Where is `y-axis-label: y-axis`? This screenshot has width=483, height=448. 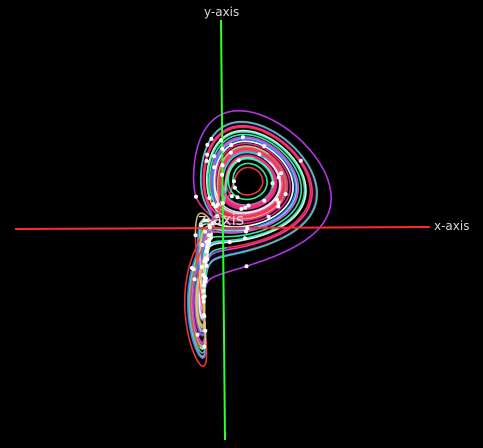
y-axis-label: y-axis is located at coordinates (222, 12).